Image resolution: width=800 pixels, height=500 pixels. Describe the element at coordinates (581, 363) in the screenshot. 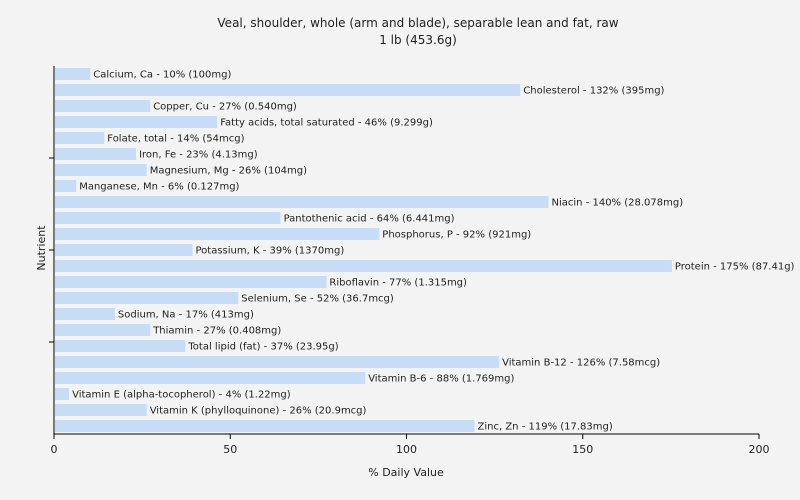

I see `bar-label-18: Vitamin B-12 - 126% (7.58mcg)` at that location.